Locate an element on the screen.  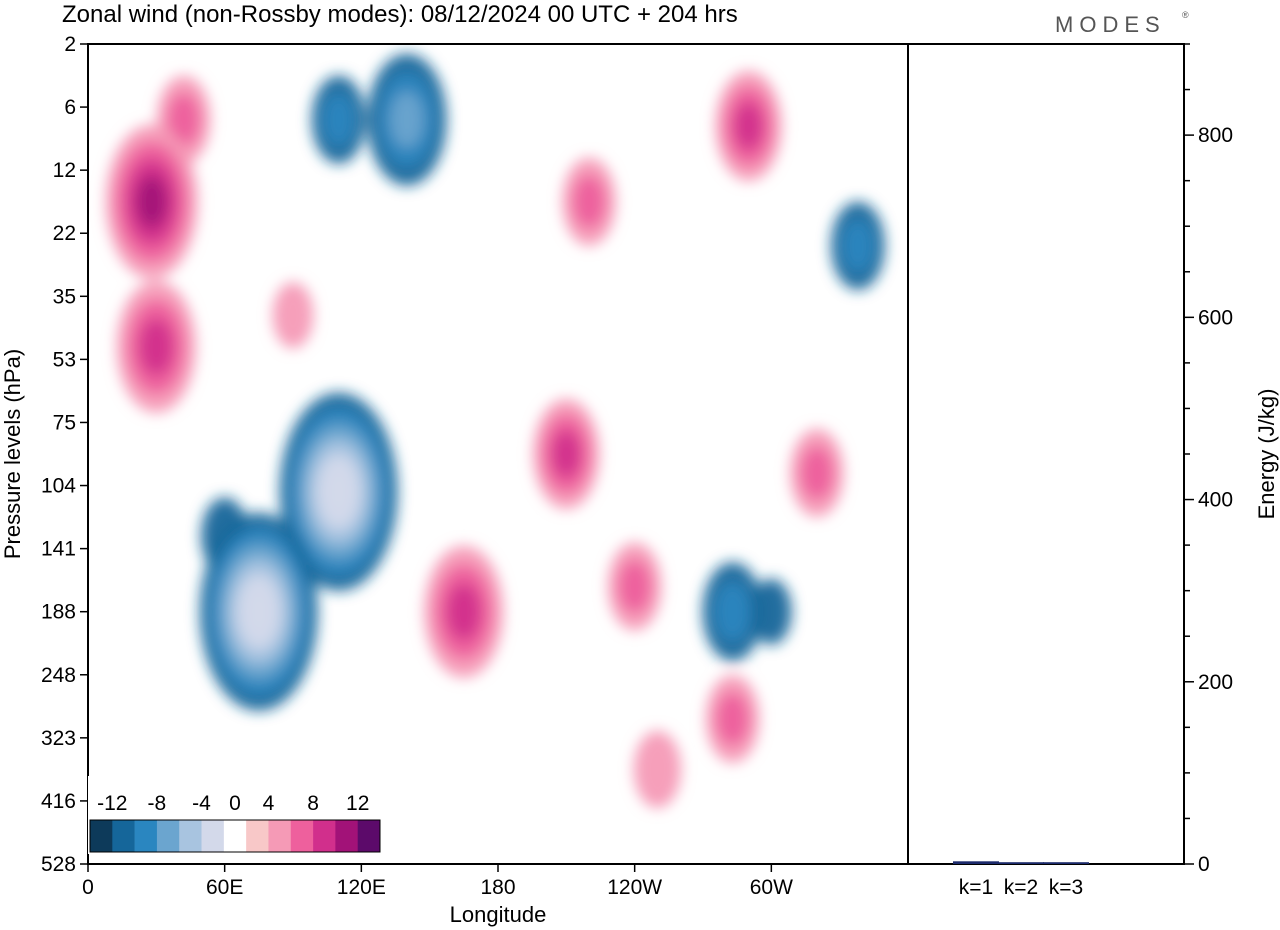
y-tick-label: 12 is located at coordinates (64, 170).